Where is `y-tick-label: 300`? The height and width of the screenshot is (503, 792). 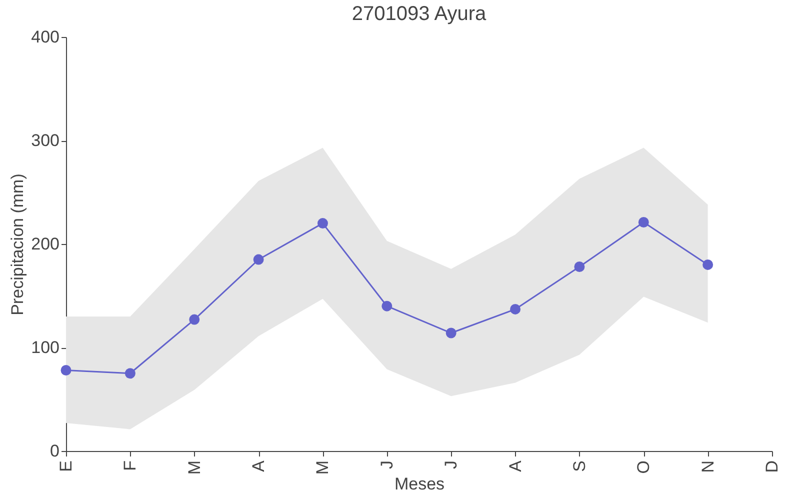
y-tick-label: 300 is located at coordinates (45, 140).